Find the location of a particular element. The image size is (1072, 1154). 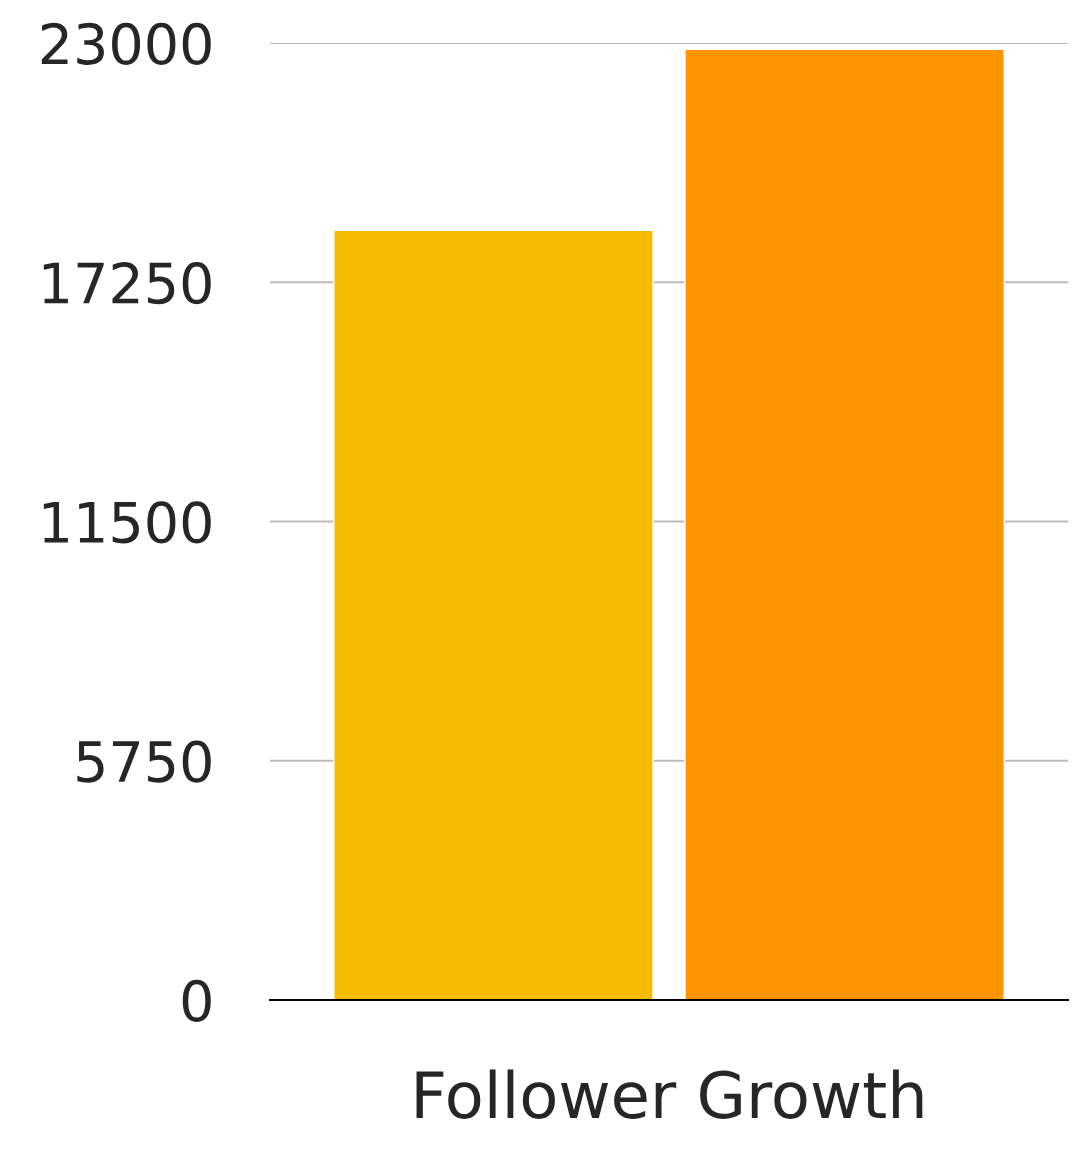

y-tick-label: 23000 is located at coordinates (126, 43).